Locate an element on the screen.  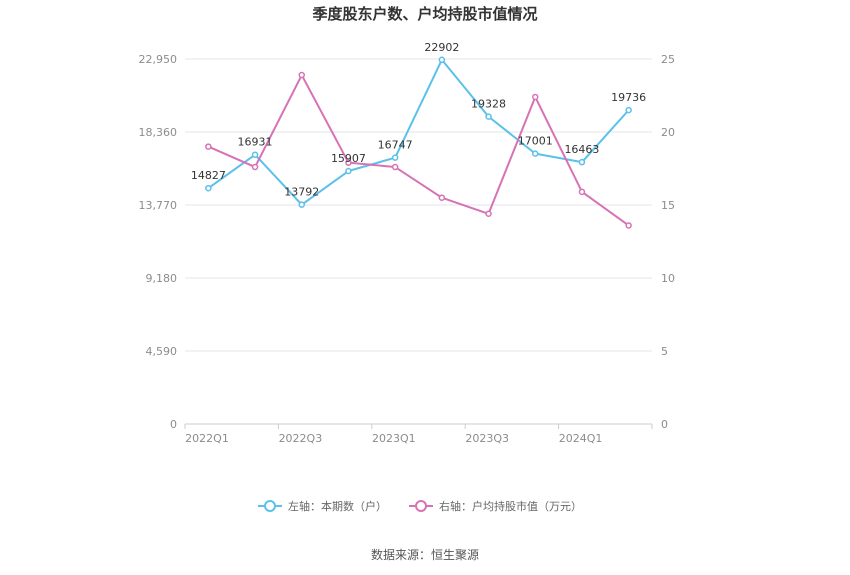
legend-item-2: 右轴：户均持股市值（万元） is located at coordinates (495, 506).